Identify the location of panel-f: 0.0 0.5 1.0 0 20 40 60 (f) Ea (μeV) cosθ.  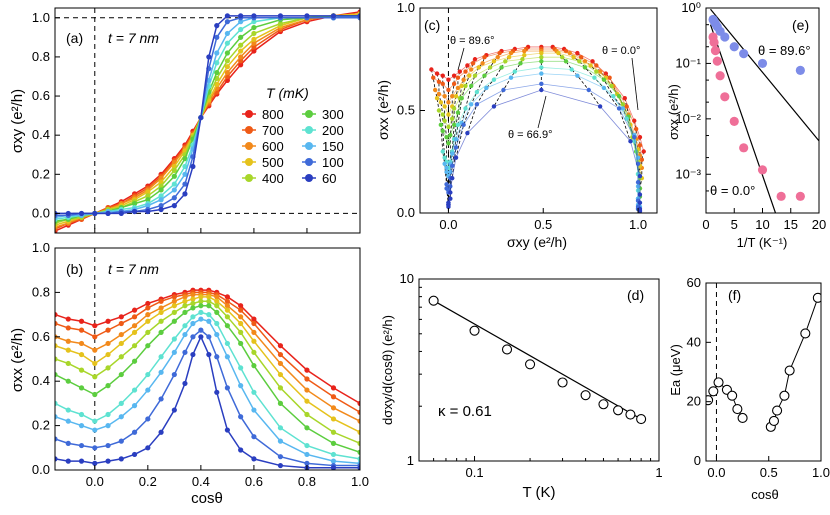
(749, 388).